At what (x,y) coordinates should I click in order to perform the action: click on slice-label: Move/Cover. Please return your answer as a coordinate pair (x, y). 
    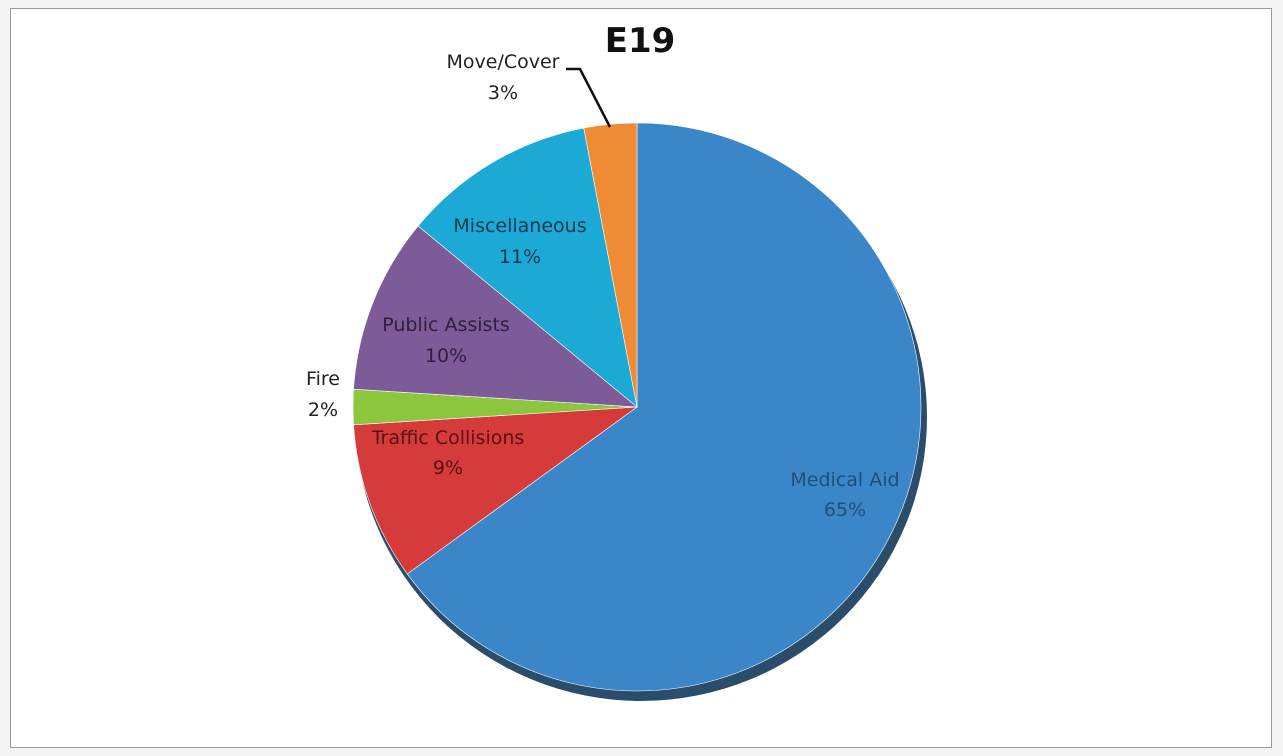
    Looking at the image, I should click on (503, 62).